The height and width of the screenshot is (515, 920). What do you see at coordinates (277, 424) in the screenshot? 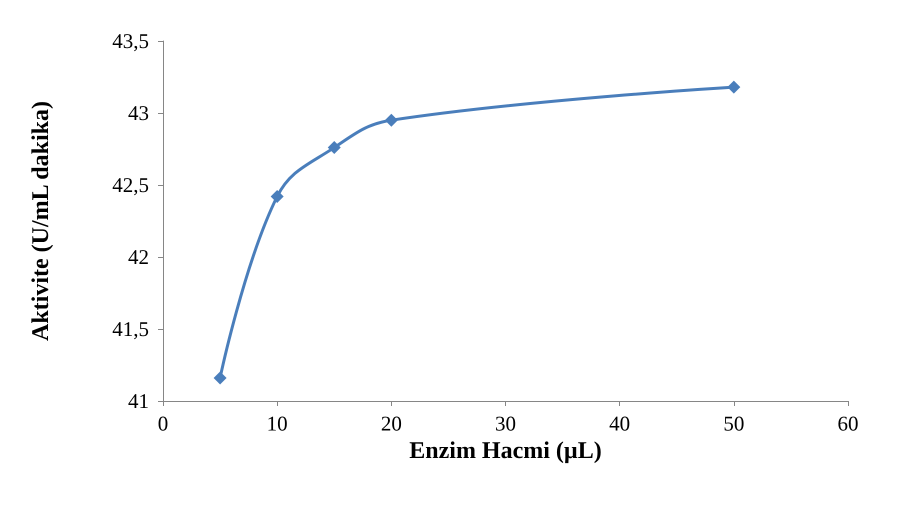
I see `x-tick-label: 10` at bounding box center [277, 424].